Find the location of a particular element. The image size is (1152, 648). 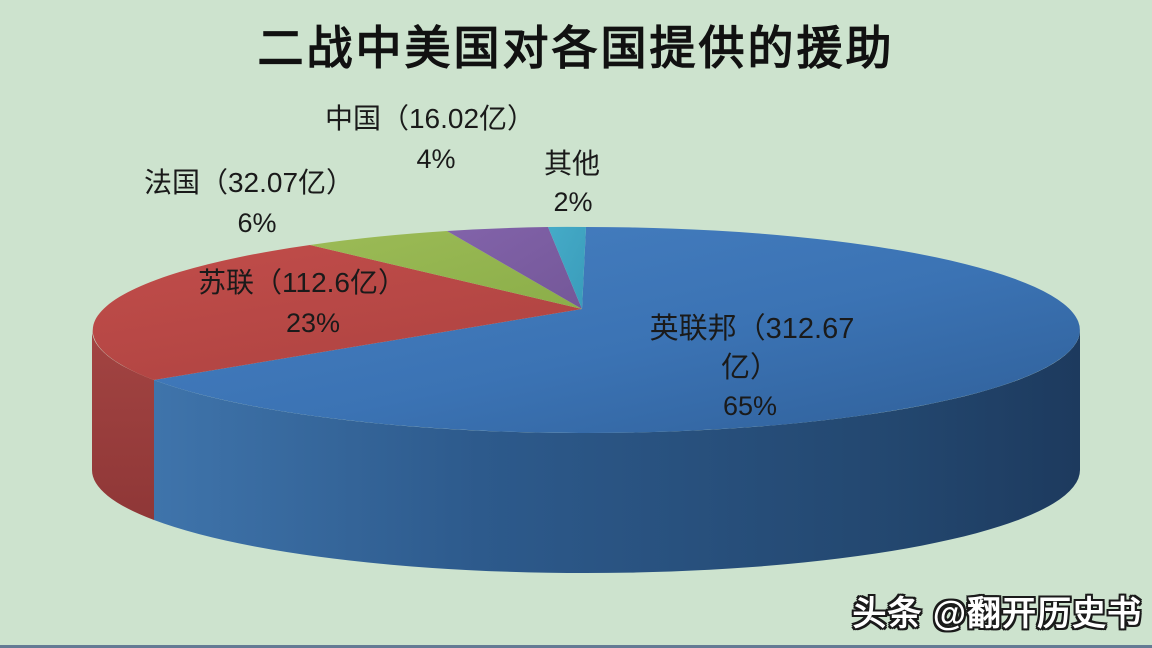

label-soviet-percent: 23% is located at coordinates (313, 323).